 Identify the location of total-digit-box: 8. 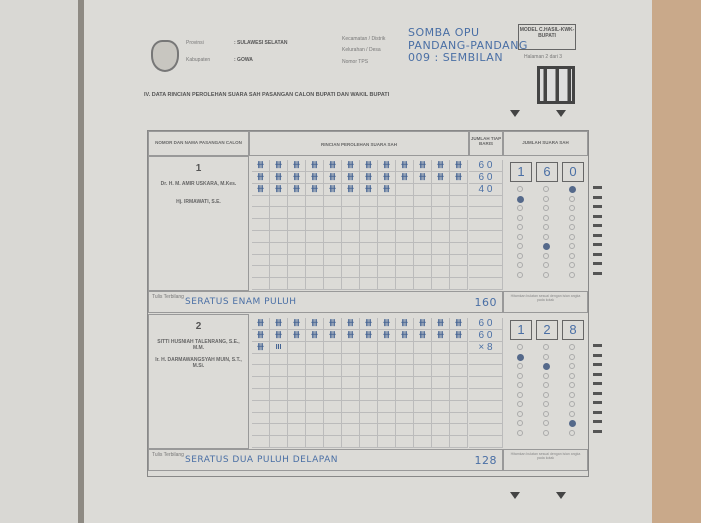
(573, 330).